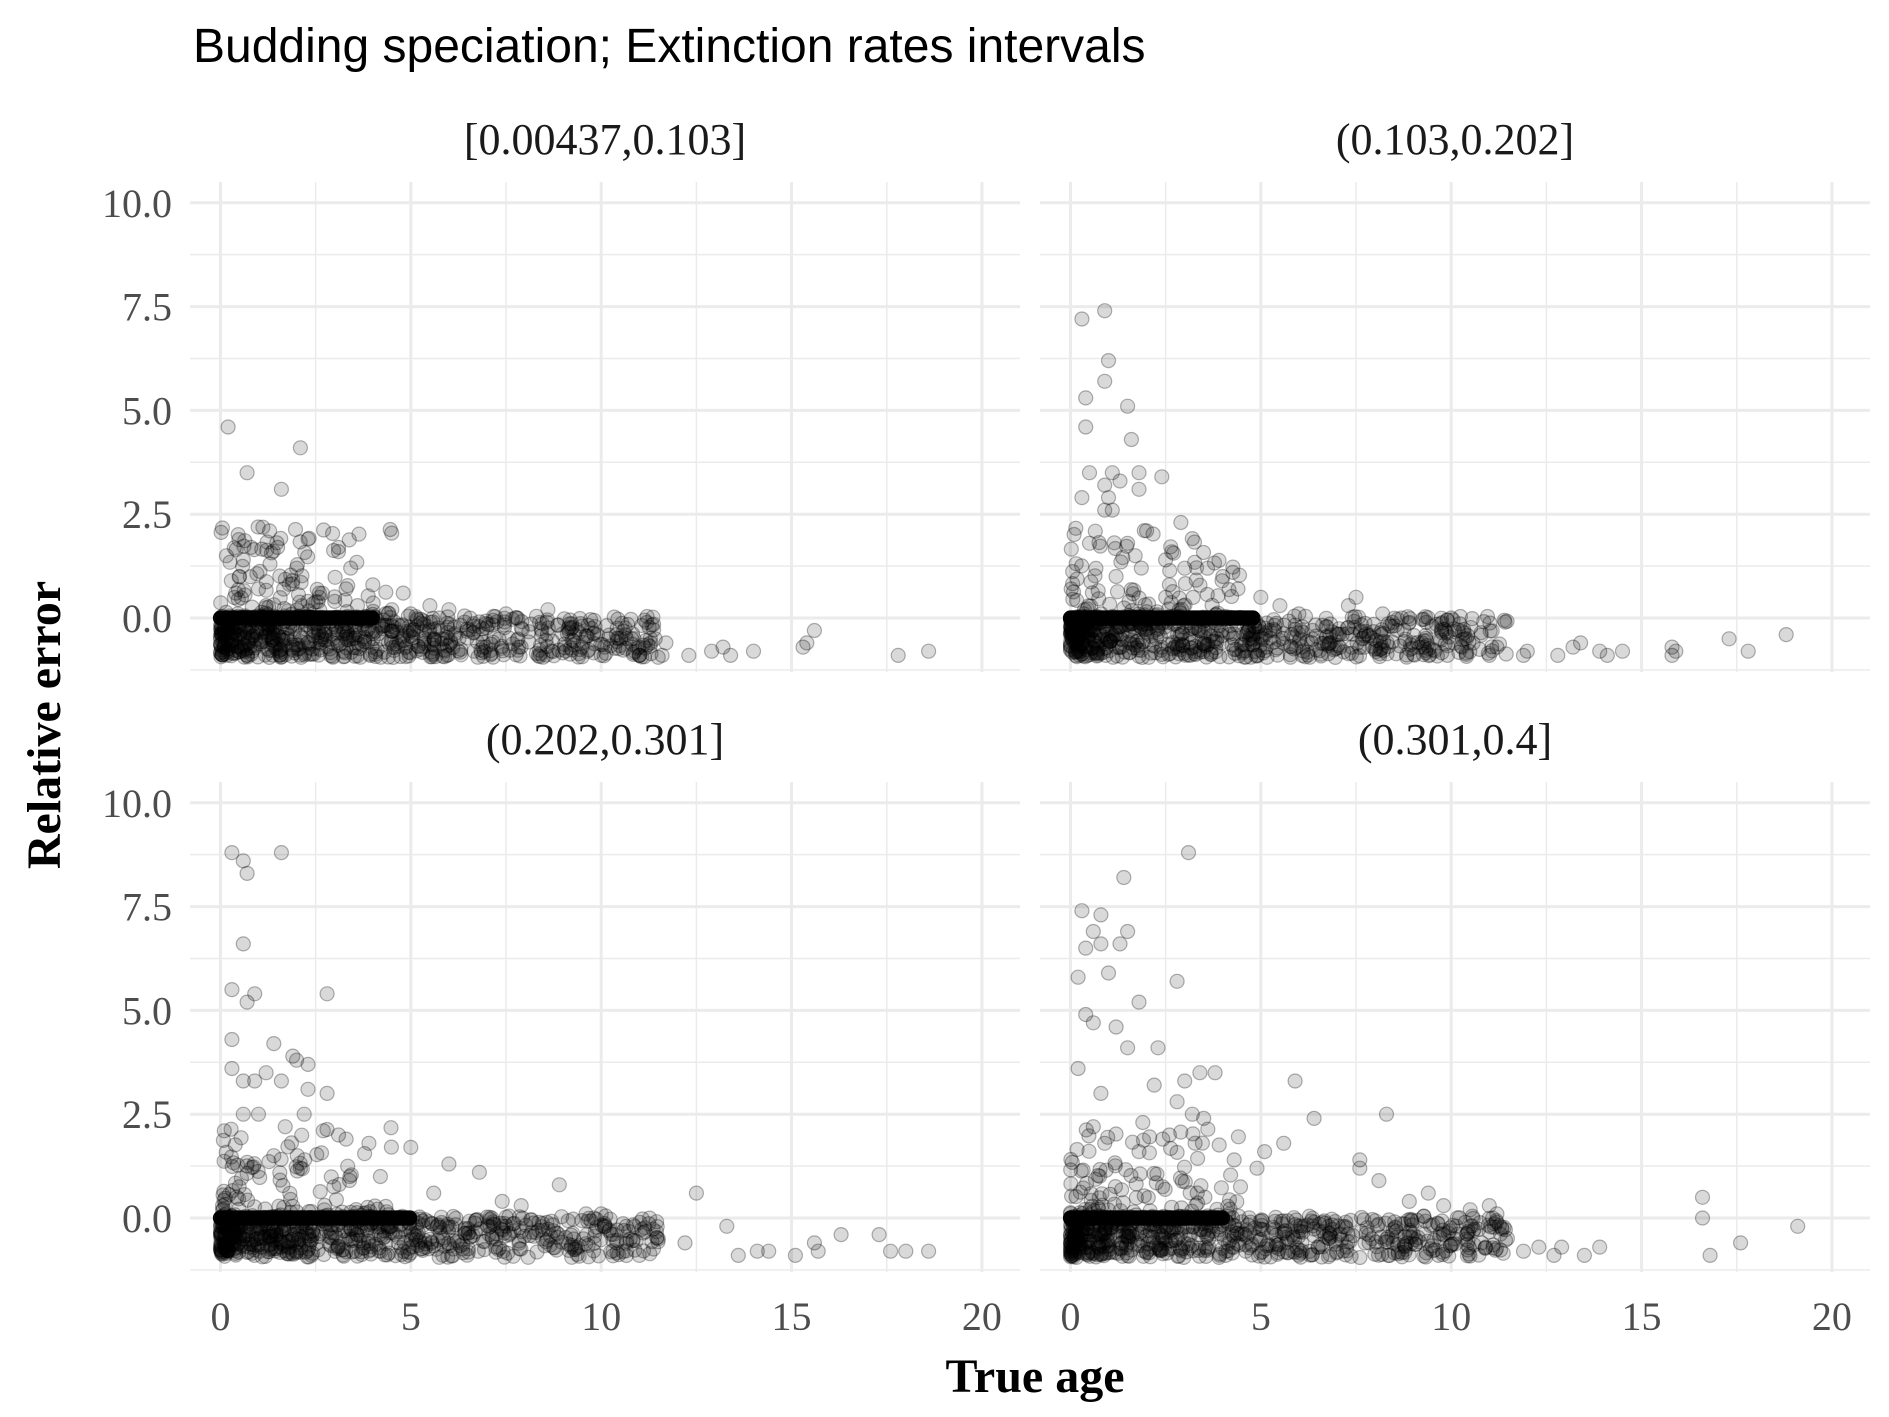  Describe the element at coordinates (1070, 1316) in the screenshot. I see `x-tick-label: 0` at that location.